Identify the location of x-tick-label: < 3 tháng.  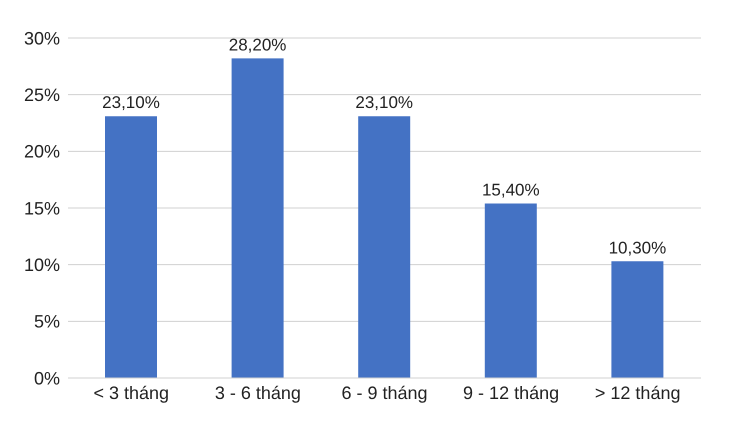
(132, 392).